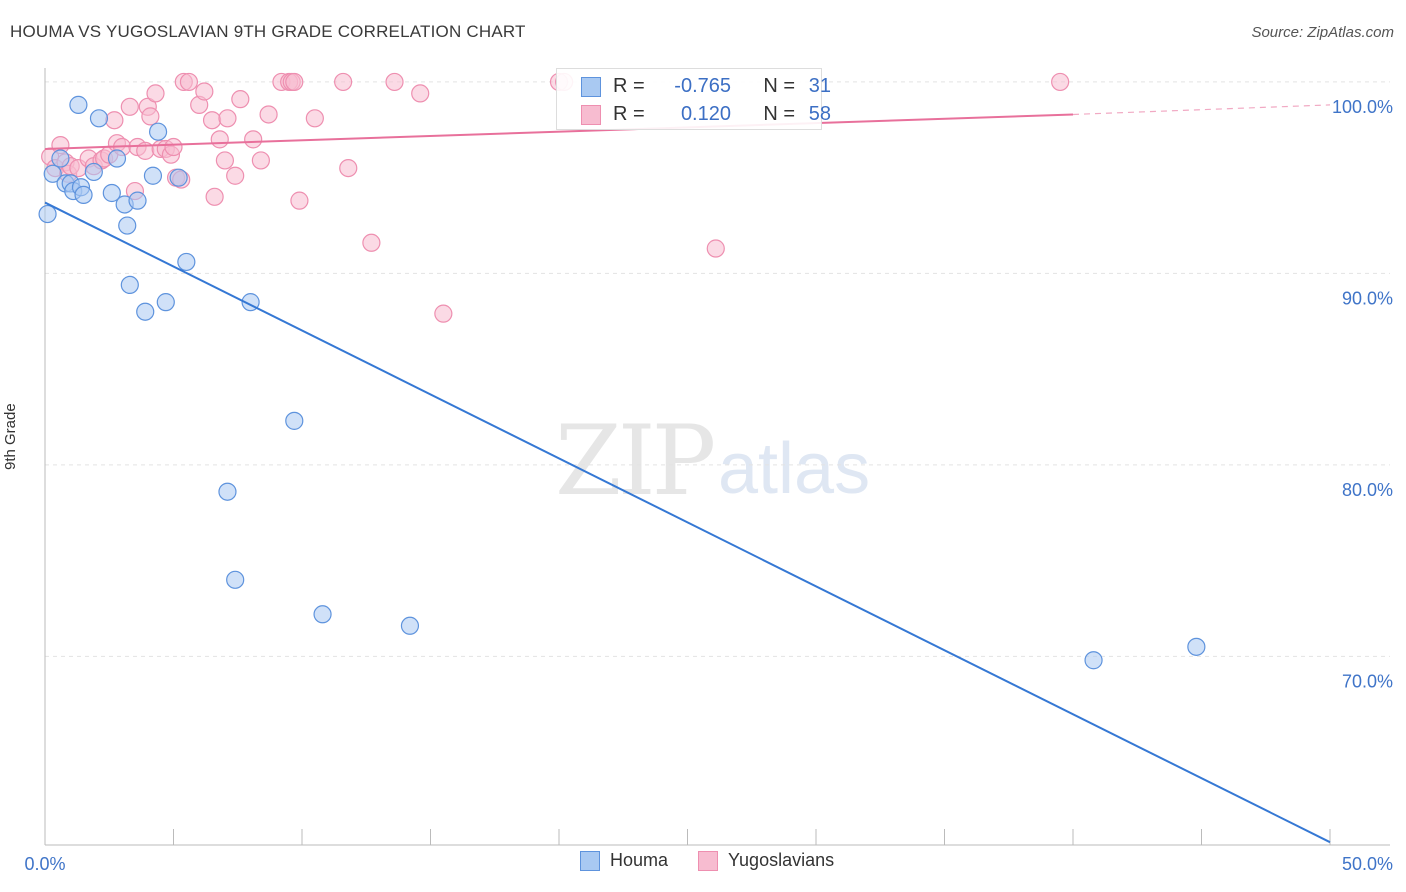 The image size is (1406, 892). I want to click on legend-item-houma: Houma, so click(624, 860).